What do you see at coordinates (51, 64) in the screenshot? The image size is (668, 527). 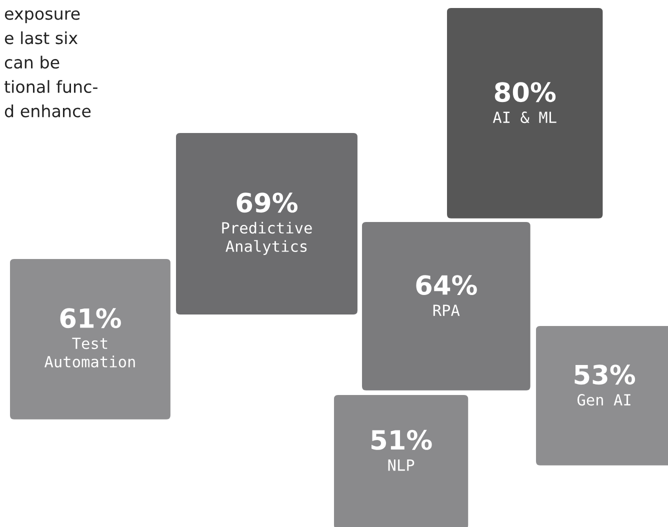 I see `text: exposure e last six can be tional func- d enhance` at bounding box center [51, 64].